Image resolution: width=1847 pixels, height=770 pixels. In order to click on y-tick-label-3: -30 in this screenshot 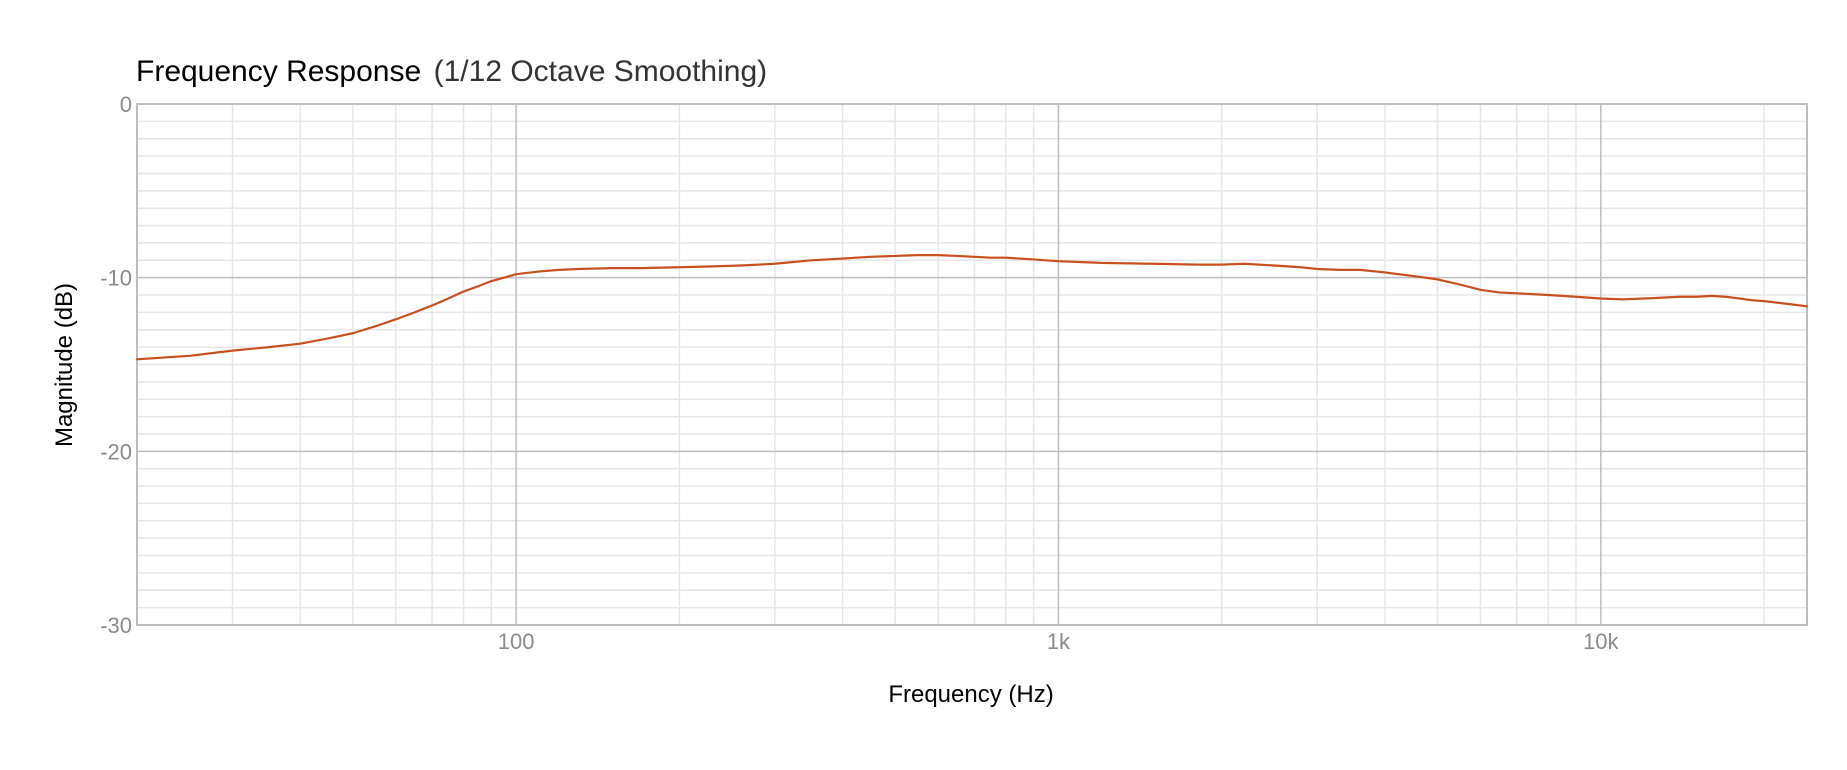, I will do `click(116, 625)`.